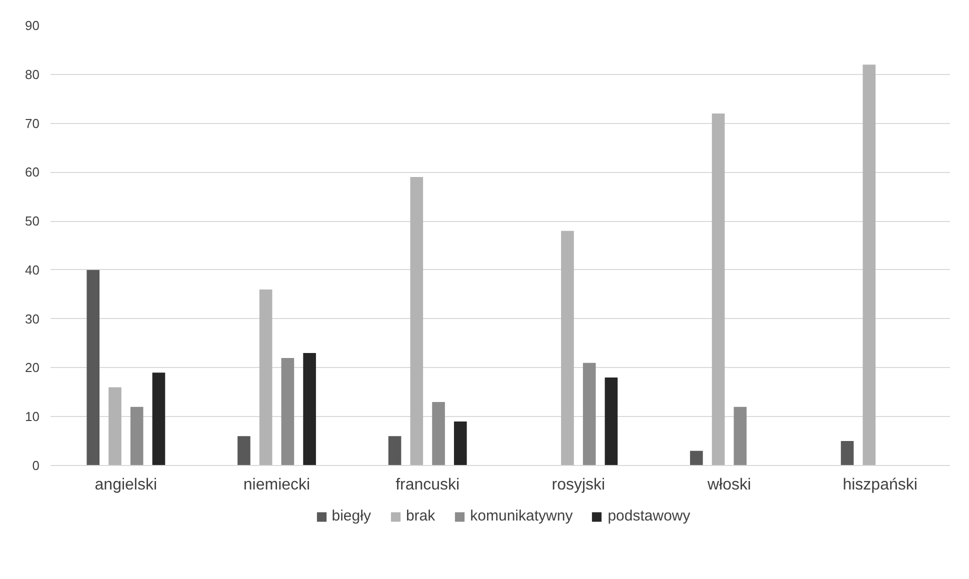 The width and height of the screenshot is (969, 579). Describe the element at coordinates (32, 123) in the screenshot. I see `y-tick-label: 70` at that location.